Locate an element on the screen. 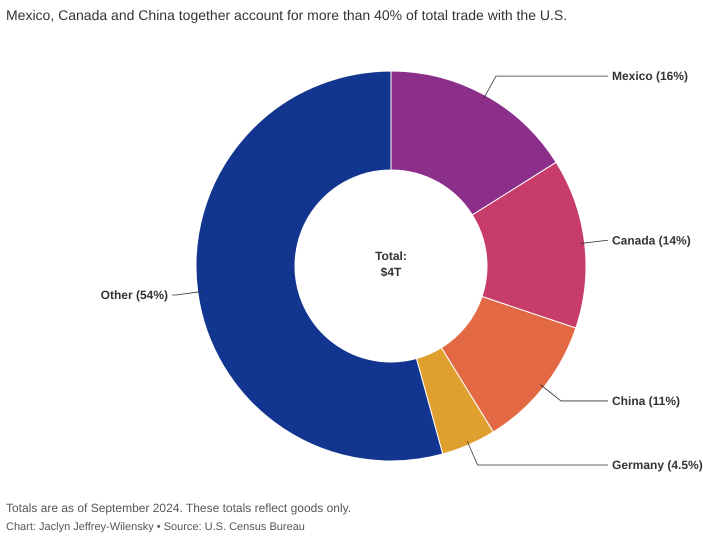 This screenshot has width=703, height=537. slice-label: Mexico (16%) is located at coordinates (650, 76).